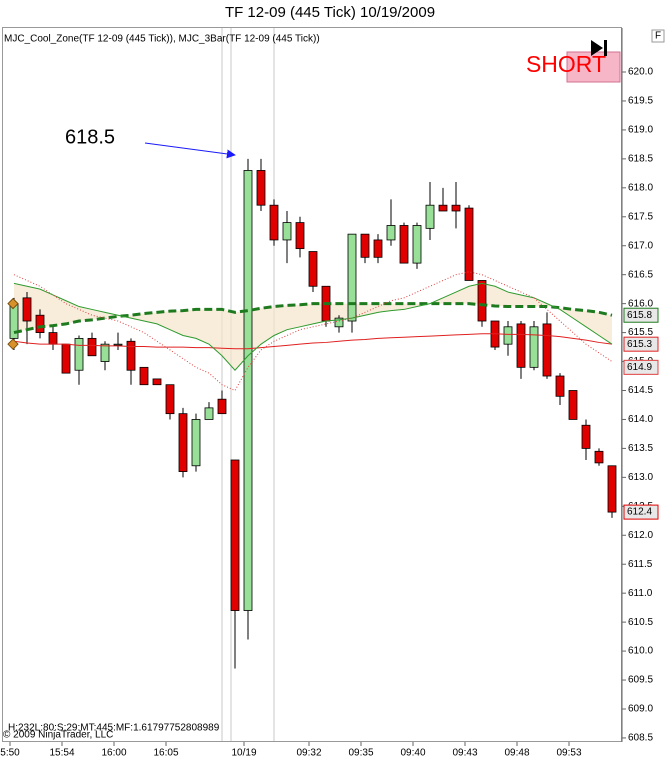 The height and width of the screenshot is (784, 667). Describe the element at coordinates (640, 622) in the screenshot. I see `y-tick-label: 610.5` at that location.